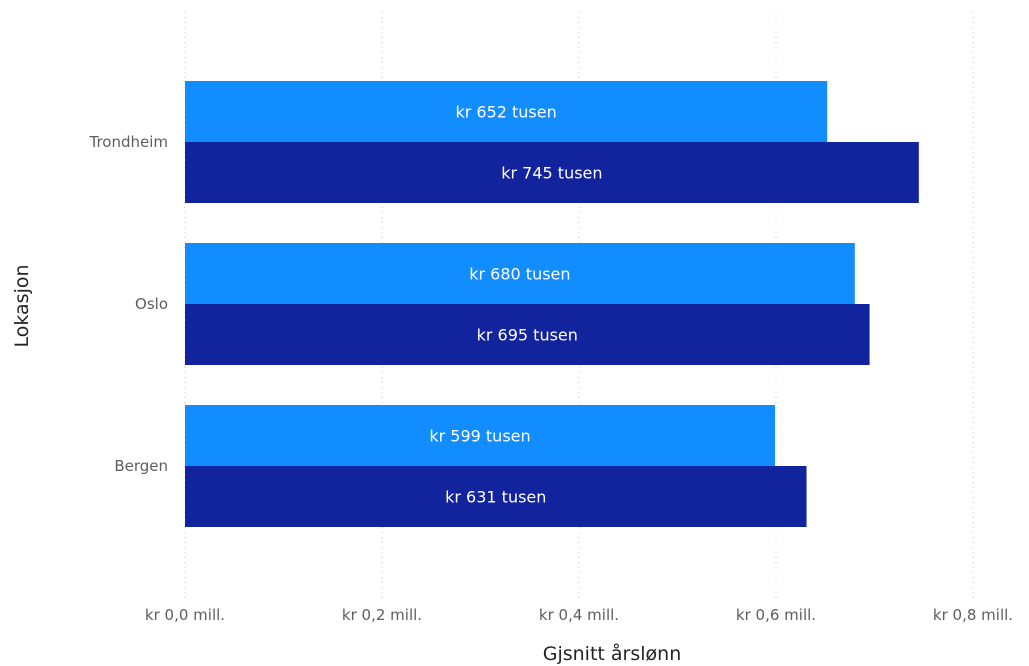  I want to click on x-tick-label: kr 0,2 mill., so click(382, 615).